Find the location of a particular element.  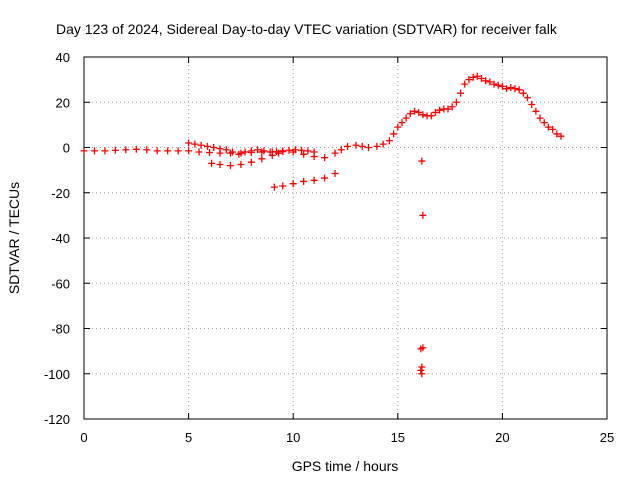

y-tick-label: -20 is located at coordinates (60, 193).